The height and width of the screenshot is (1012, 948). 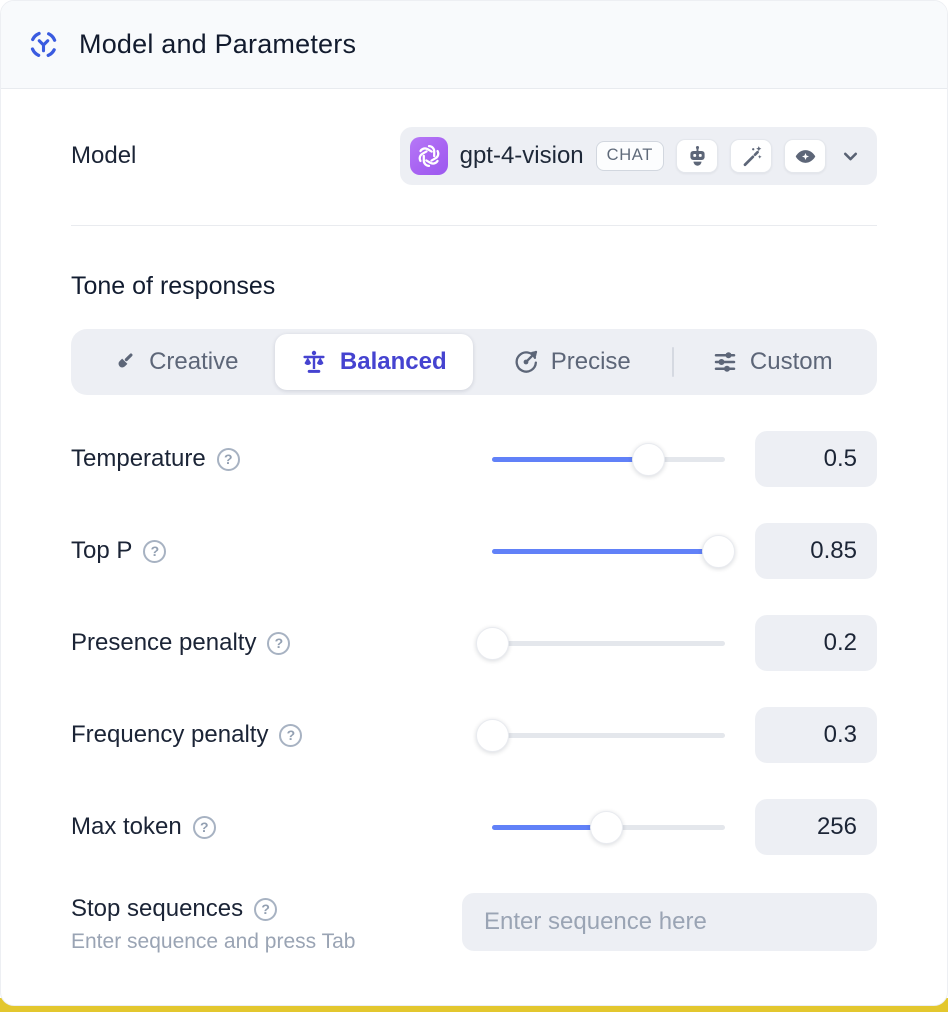 What do you see at coordinates (600, 643) in the screenshot?
I see `presence-penalty-slider` at bounding box center [600, 643].